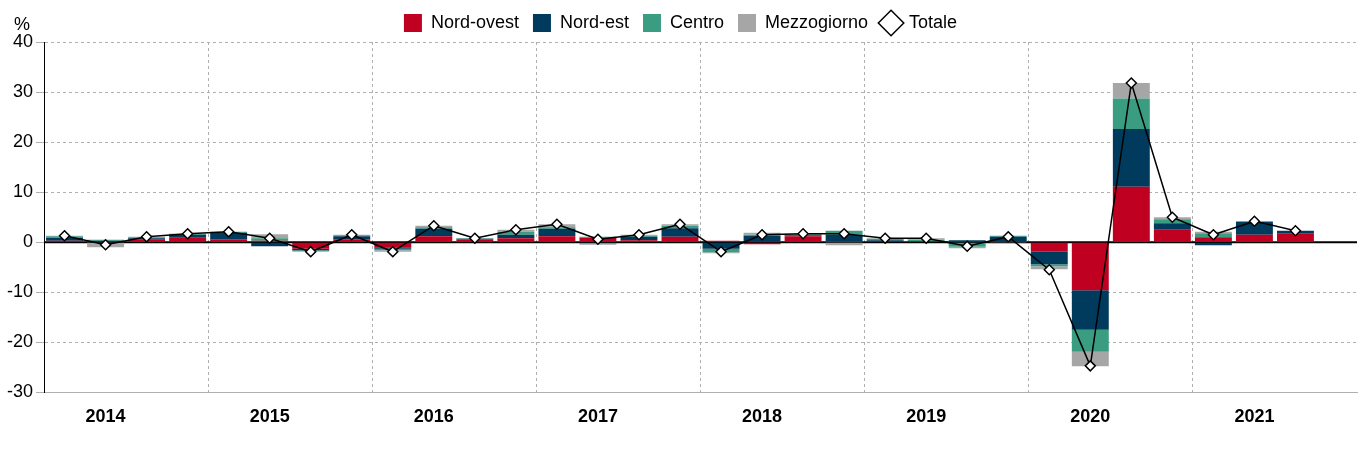 The image size is (1365, 450). I want to click on legend-label: Nord-est, so click(594, 21).